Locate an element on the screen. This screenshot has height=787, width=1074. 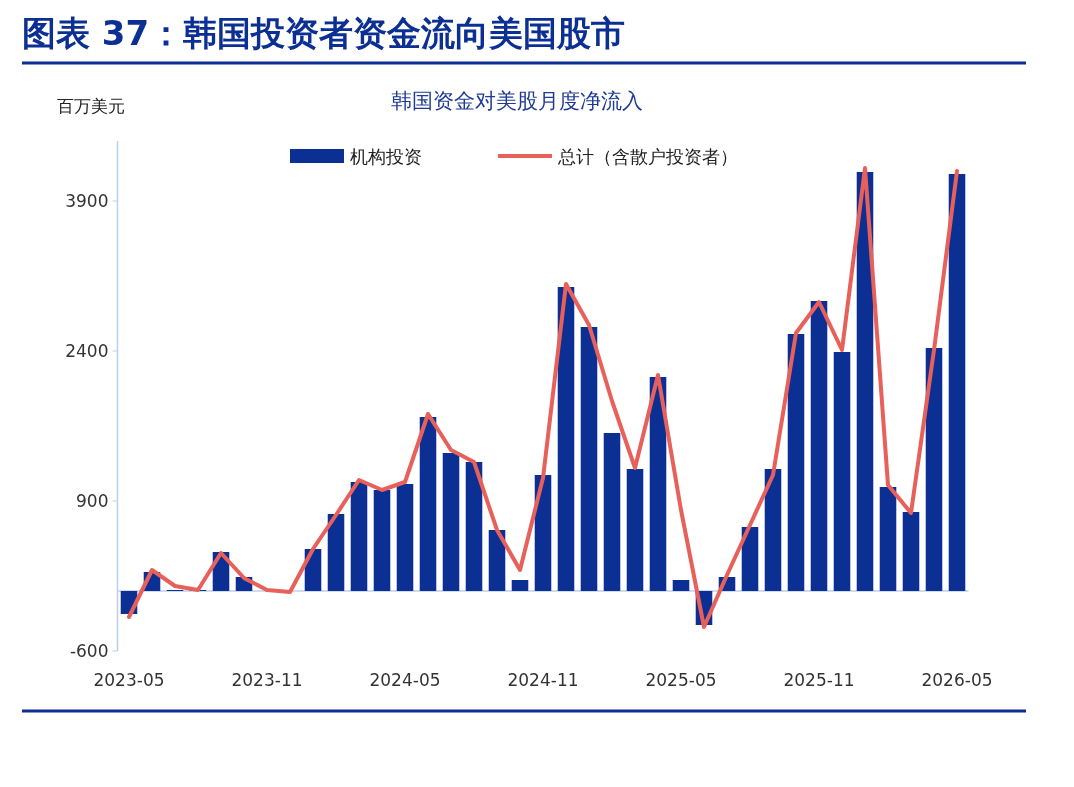
chart-subtitle: 韩国资金对美股月度净流入 is located at coordinates (517, 101).